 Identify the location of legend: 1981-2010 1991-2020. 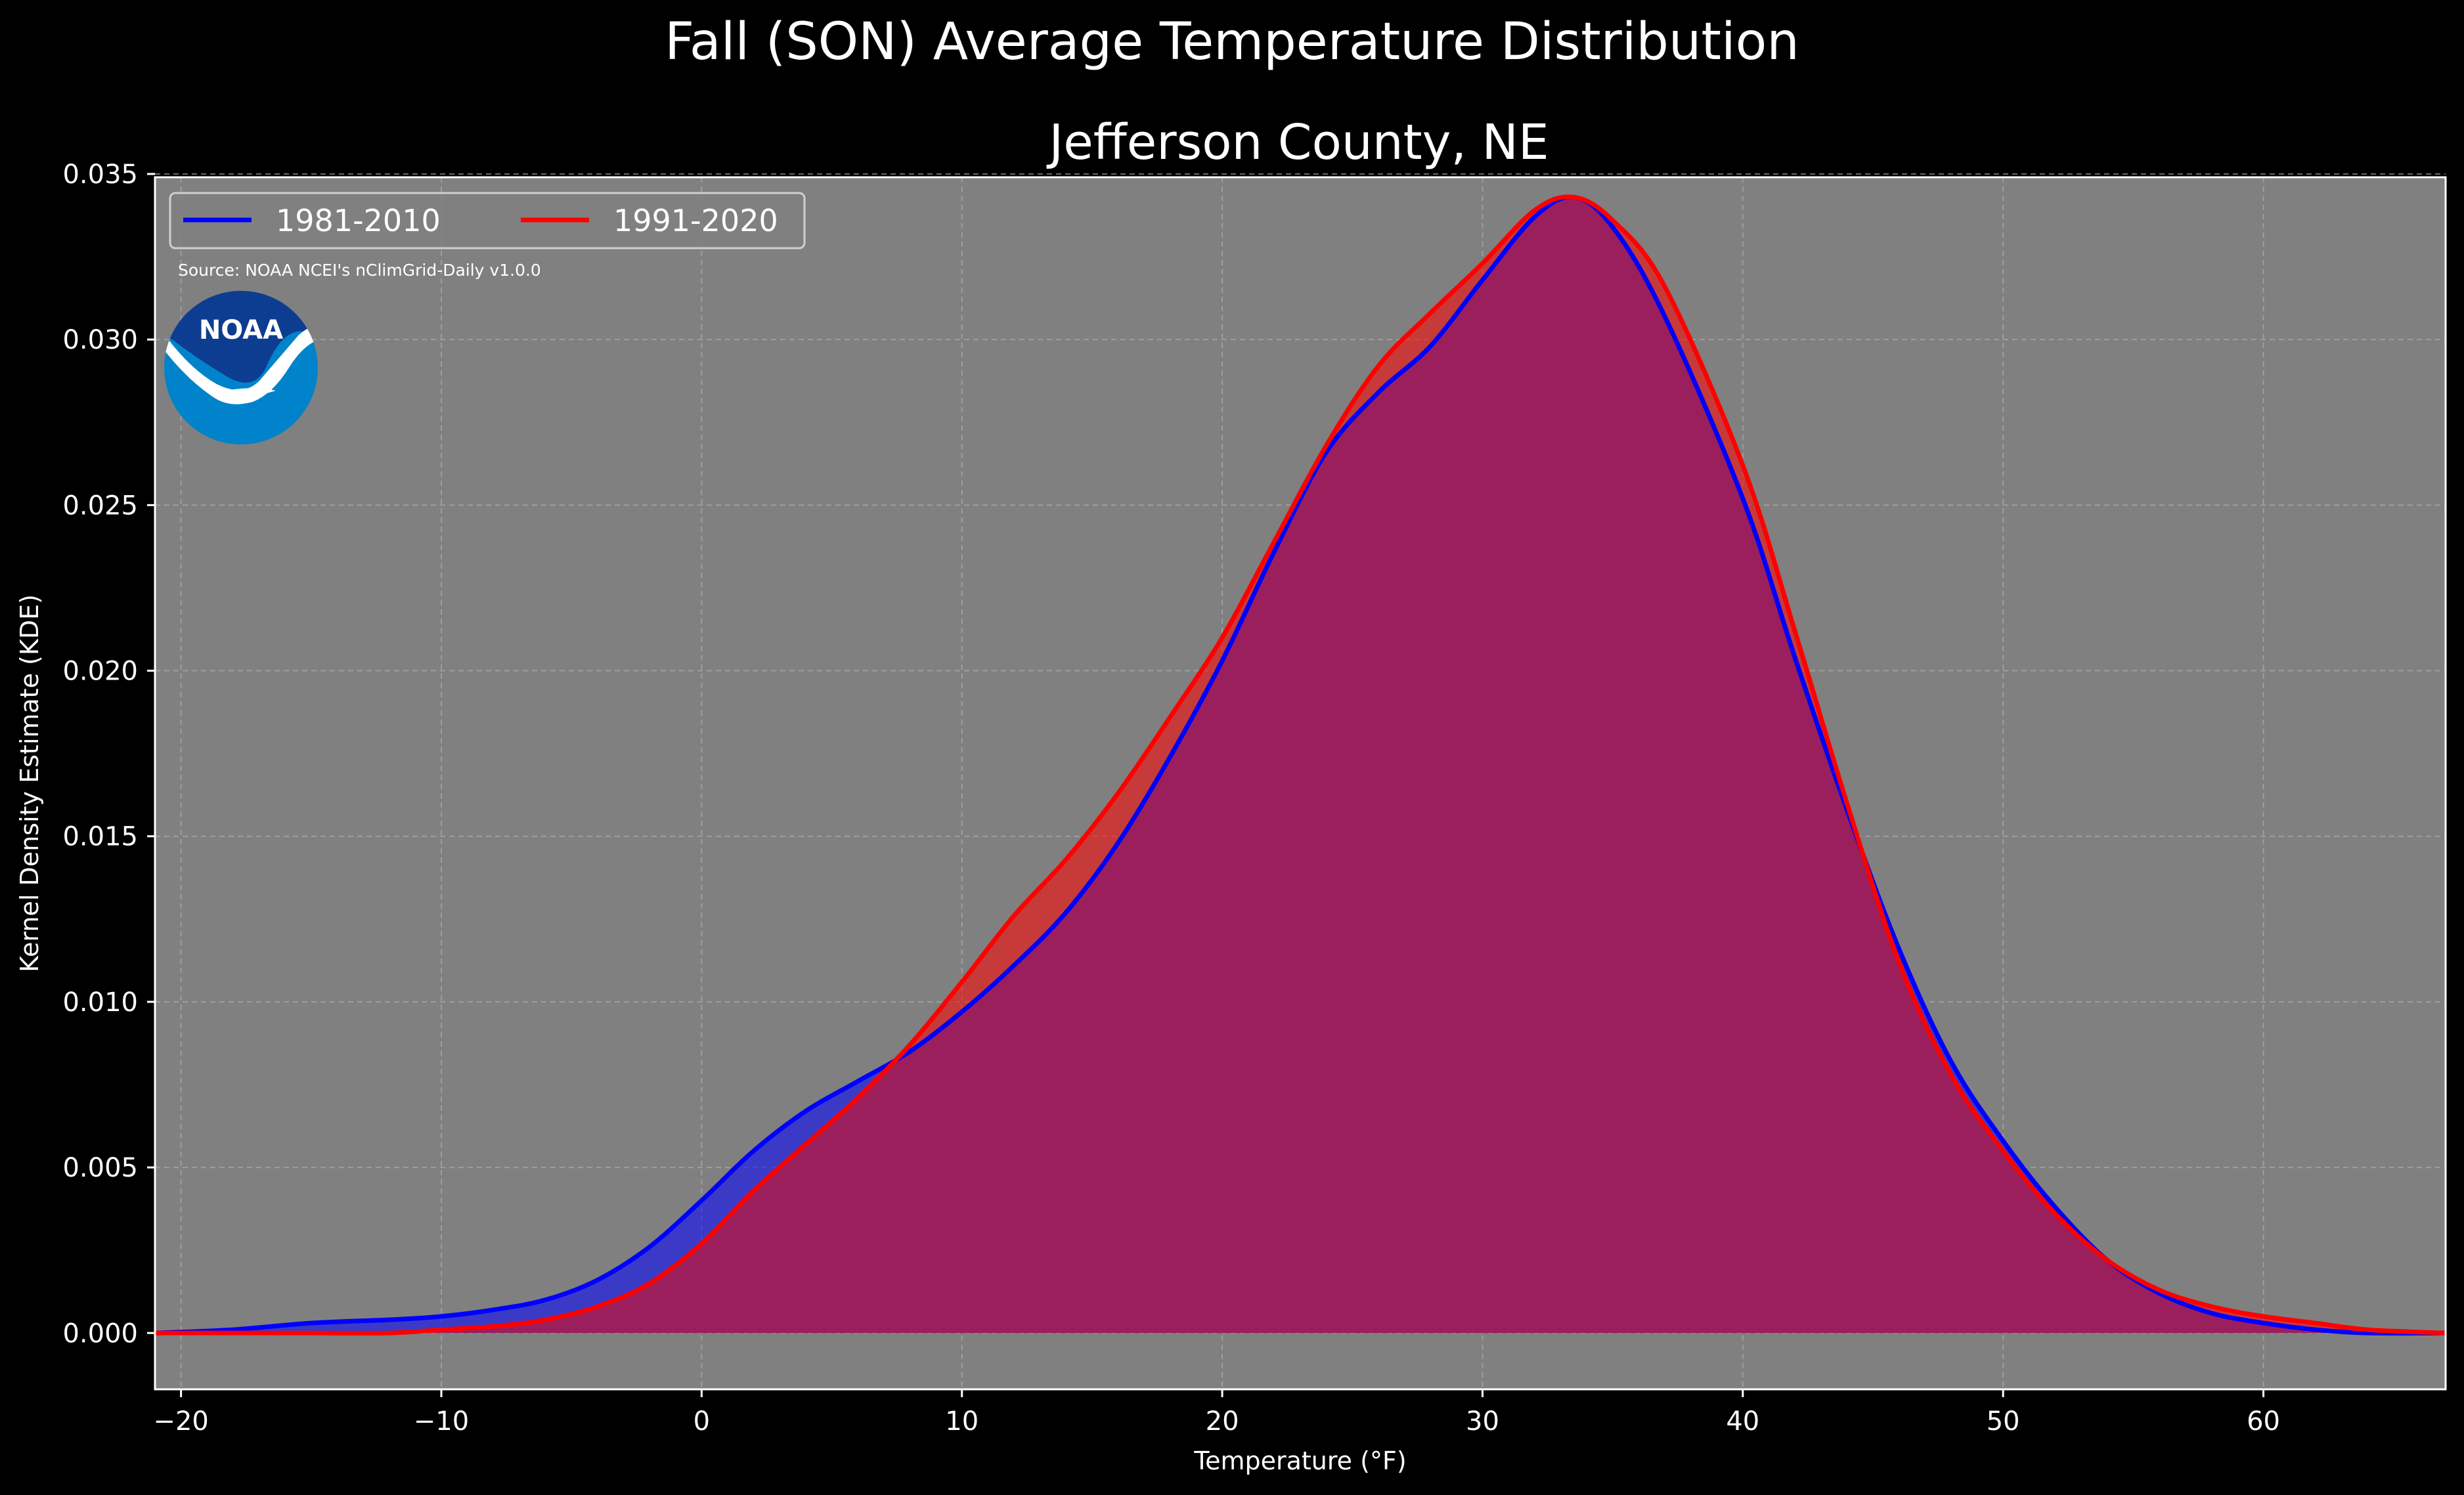
(488, 220).